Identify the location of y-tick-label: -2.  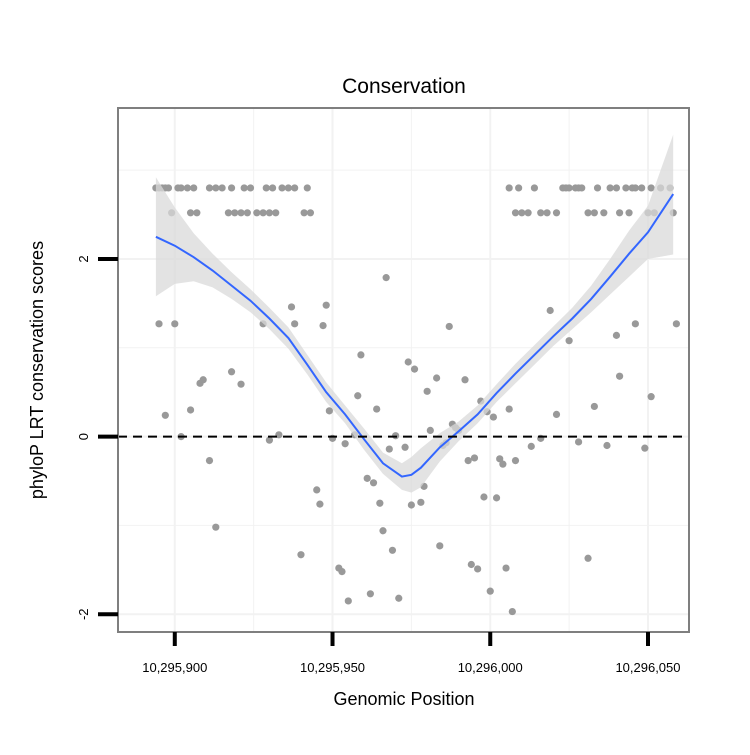
(83, 614).